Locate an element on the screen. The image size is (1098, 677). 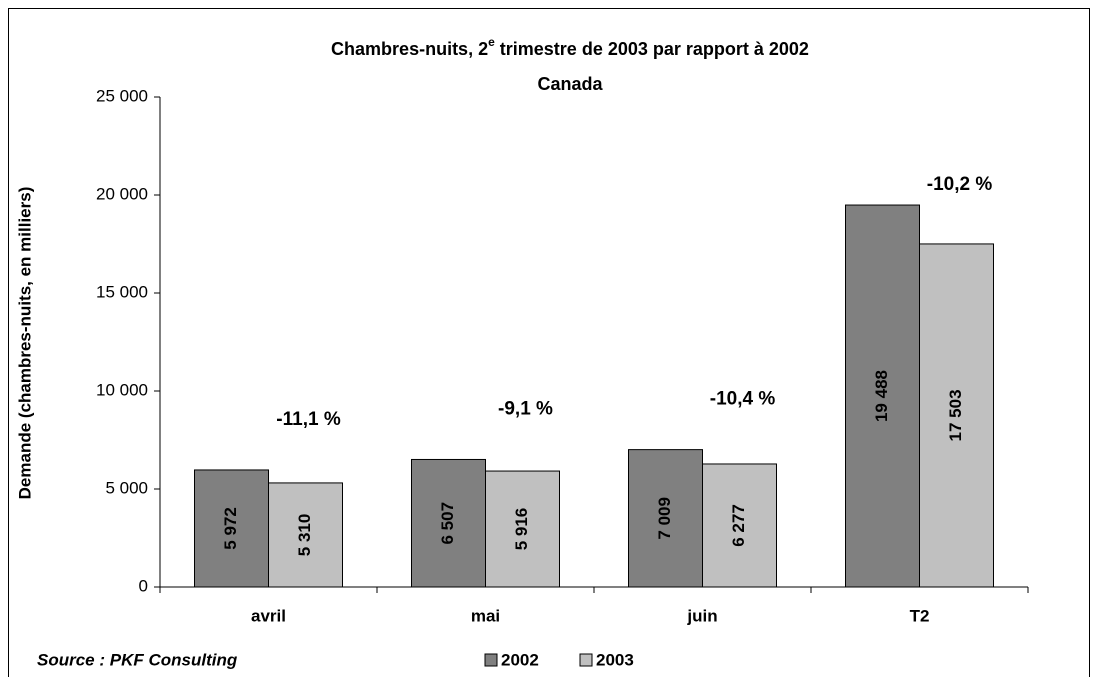
source: Source : PKF Consulting is located at coordinates (137, 659).